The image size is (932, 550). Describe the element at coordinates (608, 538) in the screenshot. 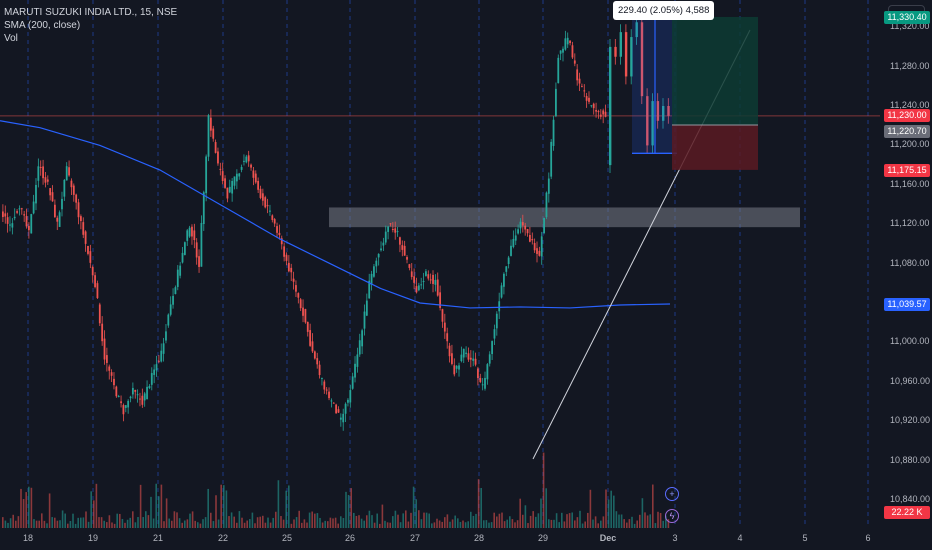

I see `time-tick-label: Dec` at that location.